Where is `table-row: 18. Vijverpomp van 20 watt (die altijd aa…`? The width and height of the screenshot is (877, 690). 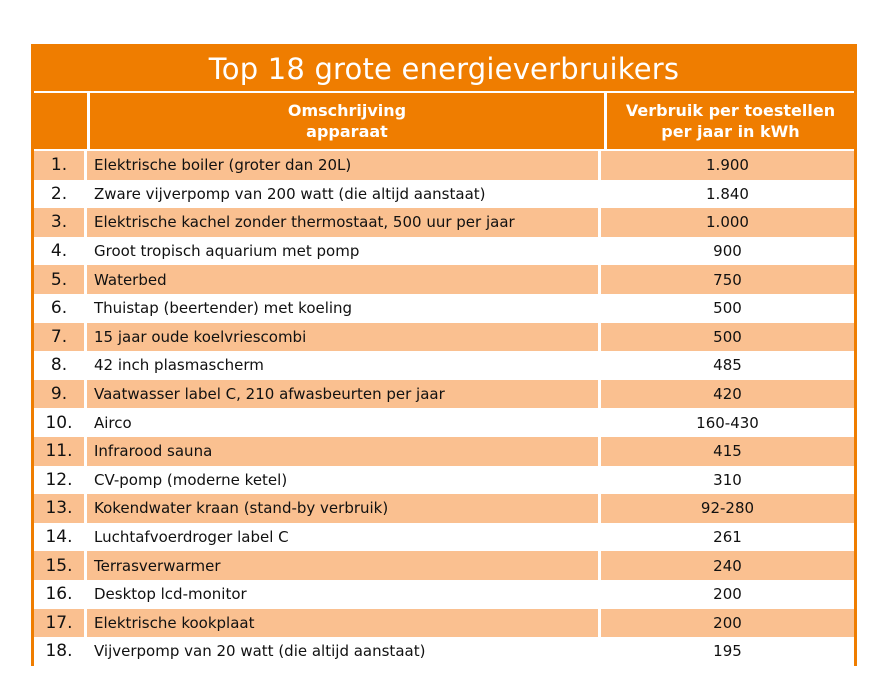 table-row: 18. Vijverpomp van 20 watt (die altijd aa… is located at coordinates (444, 651).